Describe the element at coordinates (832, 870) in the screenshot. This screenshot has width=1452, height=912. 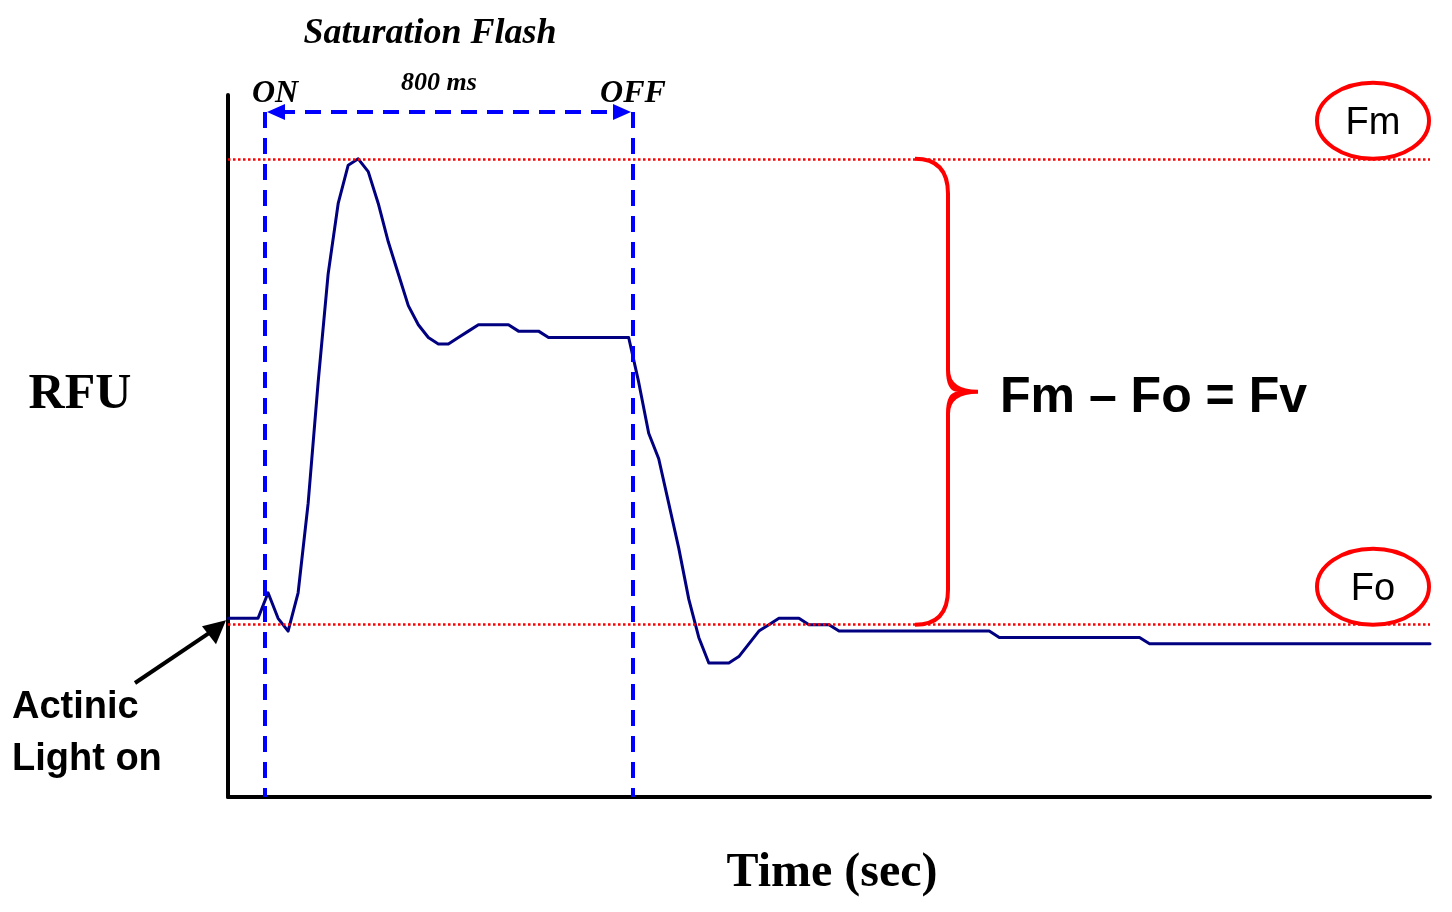
I see `x-axis-title: Time (sec)` at that location.